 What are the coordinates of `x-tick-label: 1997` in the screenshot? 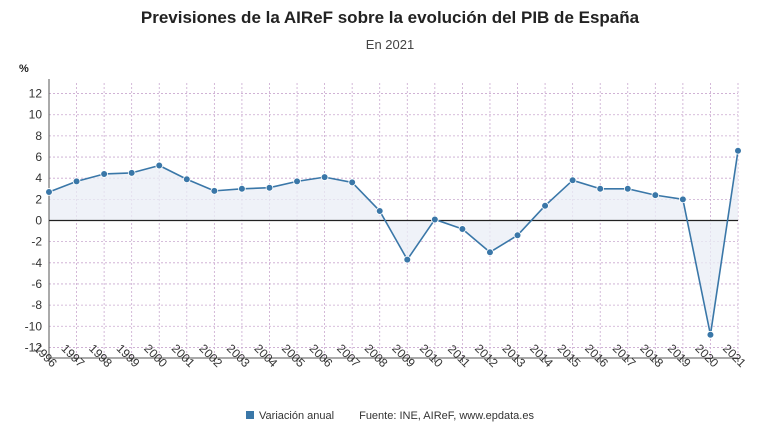 It's located at (73, 355).